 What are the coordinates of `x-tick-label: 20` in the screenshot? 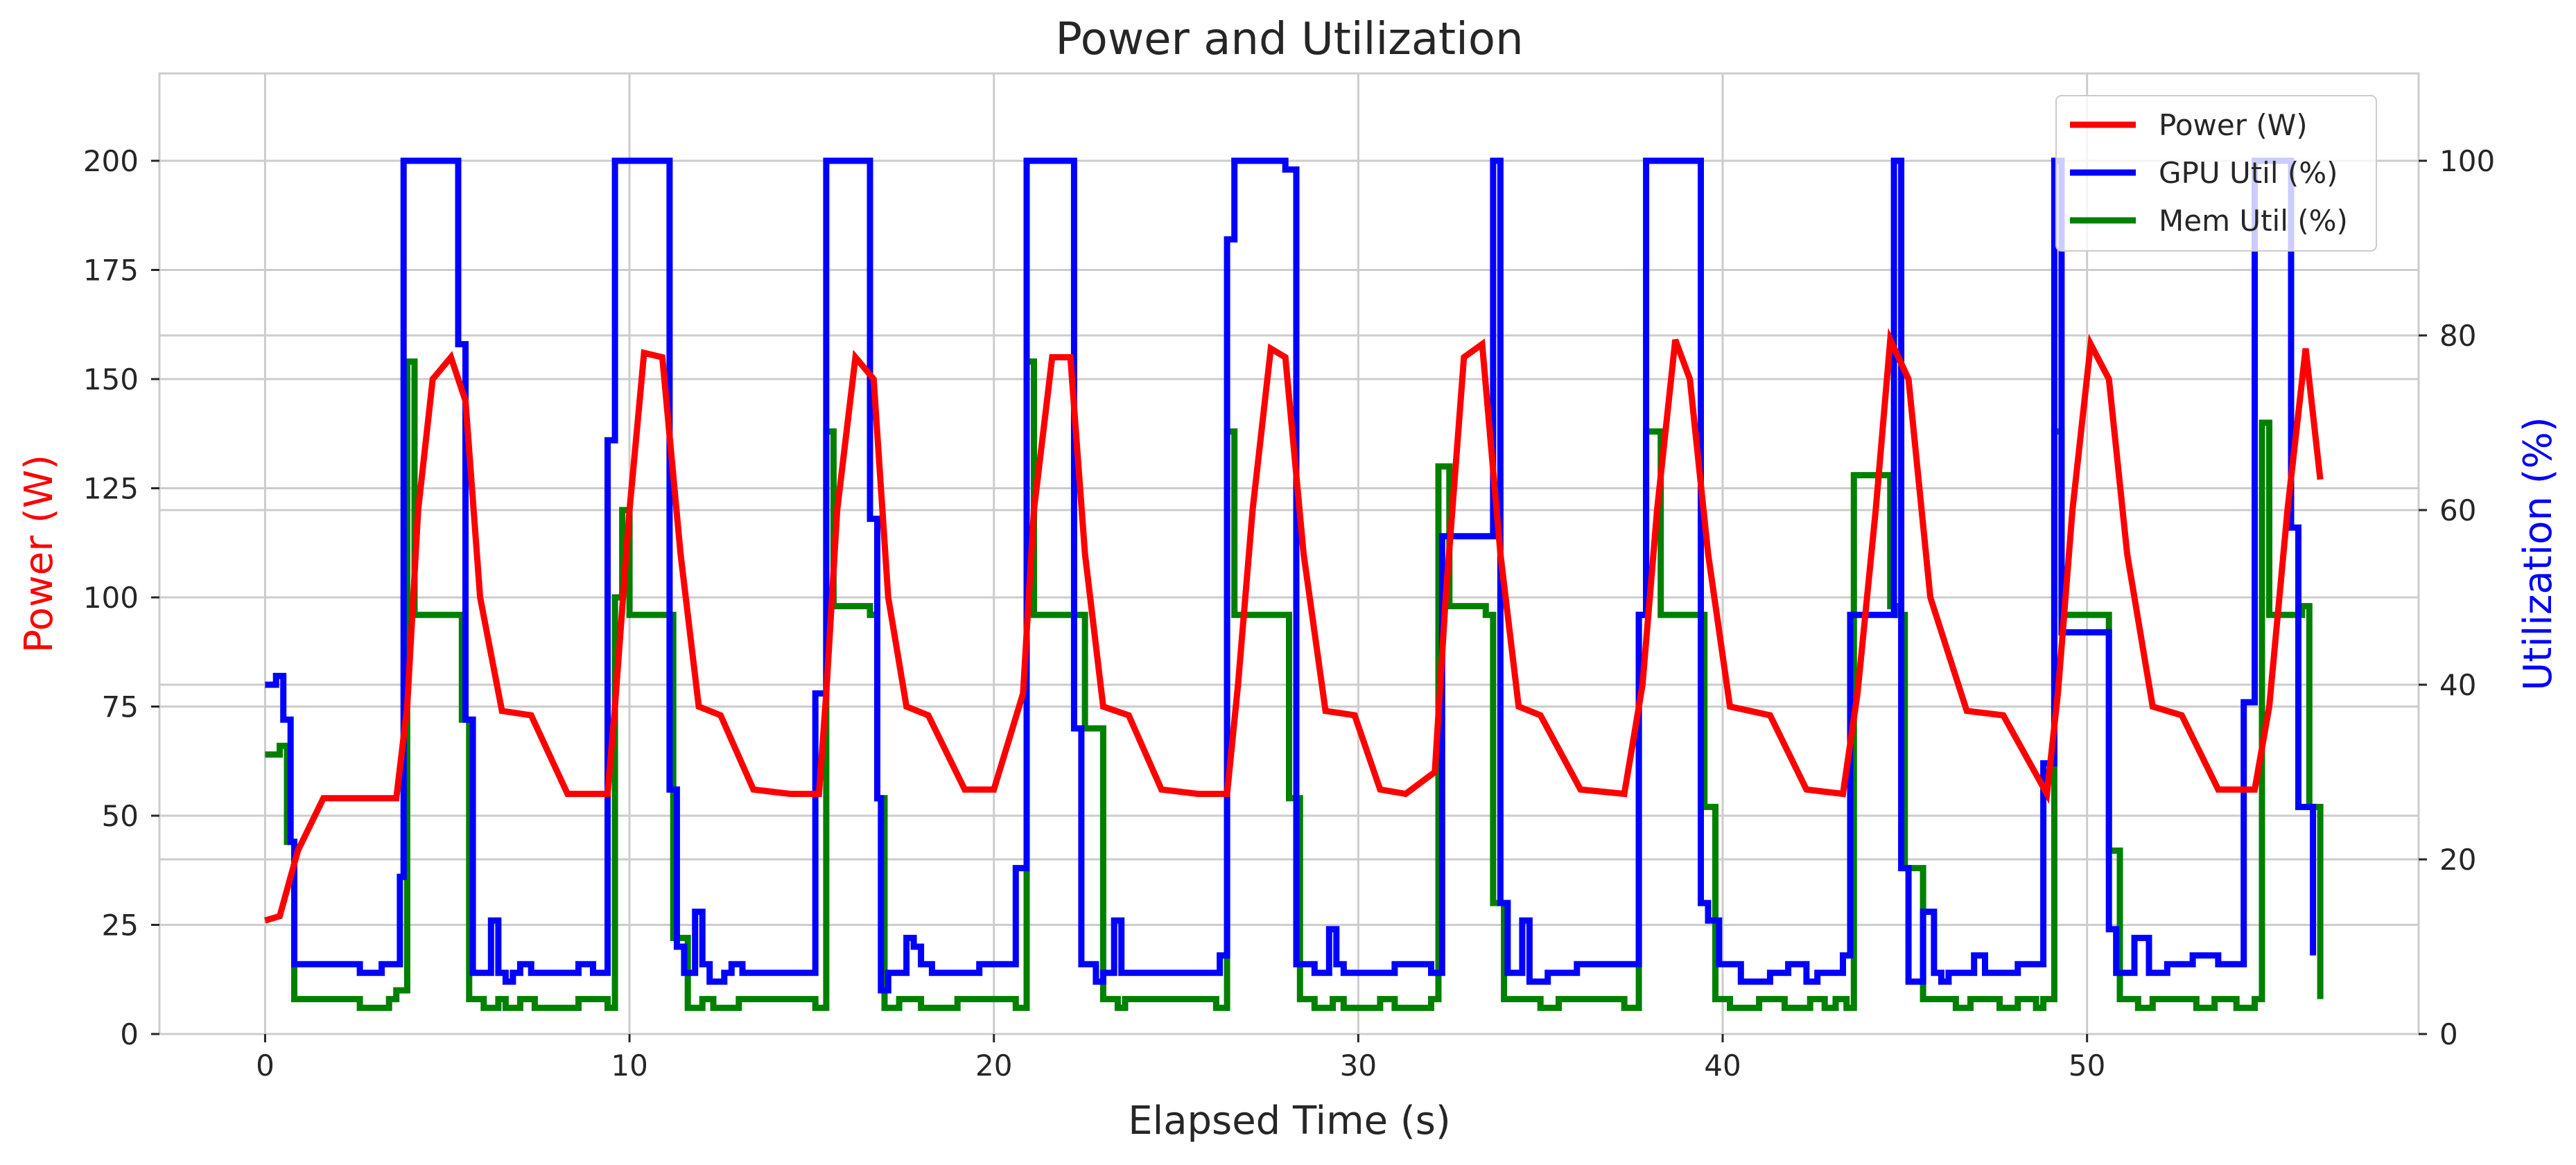 It's located at (993, 1066).